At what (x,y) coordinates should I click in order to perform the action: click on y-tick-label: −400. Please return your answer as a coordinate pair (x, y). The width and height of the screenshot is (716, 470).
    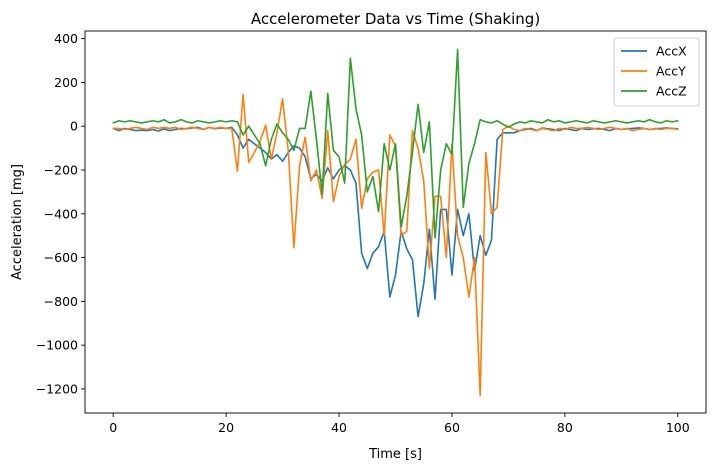
    Looking at the image, I should click on (61, 213).